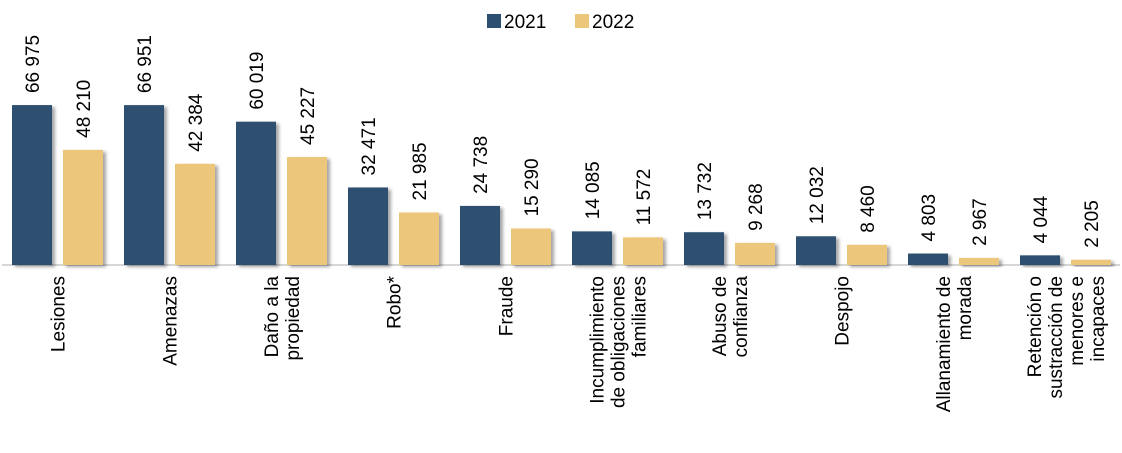 The width and height of the screenshot is (1122, 453). I want to click on value-label-2021-3: 32 471, so click(369, 146).